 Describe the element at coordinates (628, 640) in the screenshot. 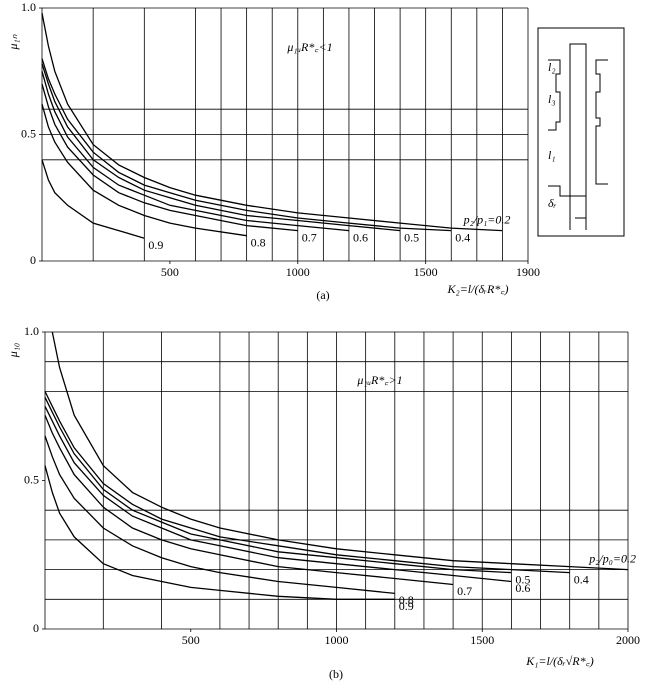

I see `x-tick-label: 2000` at that location.